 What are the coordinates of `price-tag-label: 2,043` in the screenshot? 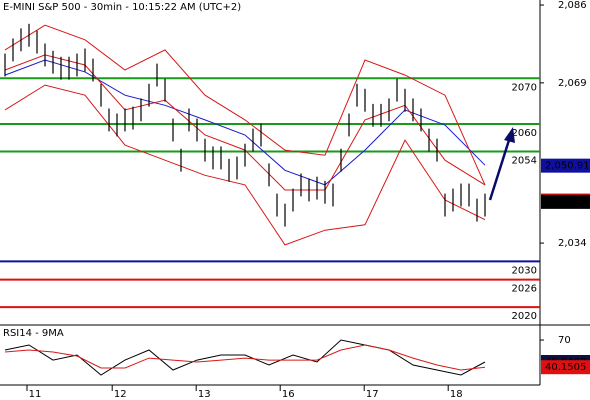 It's located at (559, 202).